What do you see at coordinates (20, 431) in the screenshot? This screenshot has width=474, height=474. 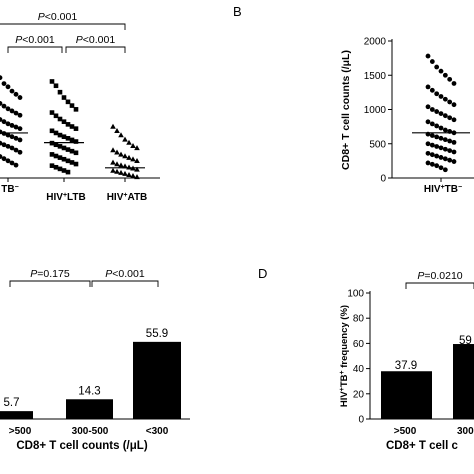 I see `panel-c-category-label-0: >500` at bounding box center [20, 431].